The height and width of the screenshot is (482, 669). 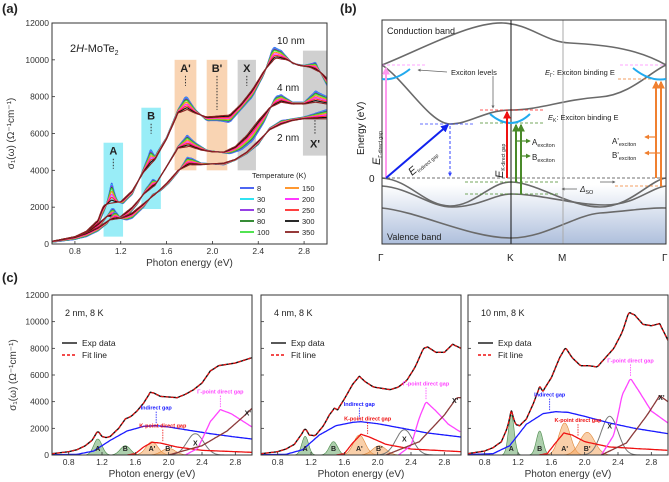 What do you see at coordinates (379, 449) in the screenshot?
I see `peak-label: B'` at bounding box center [379, 449].